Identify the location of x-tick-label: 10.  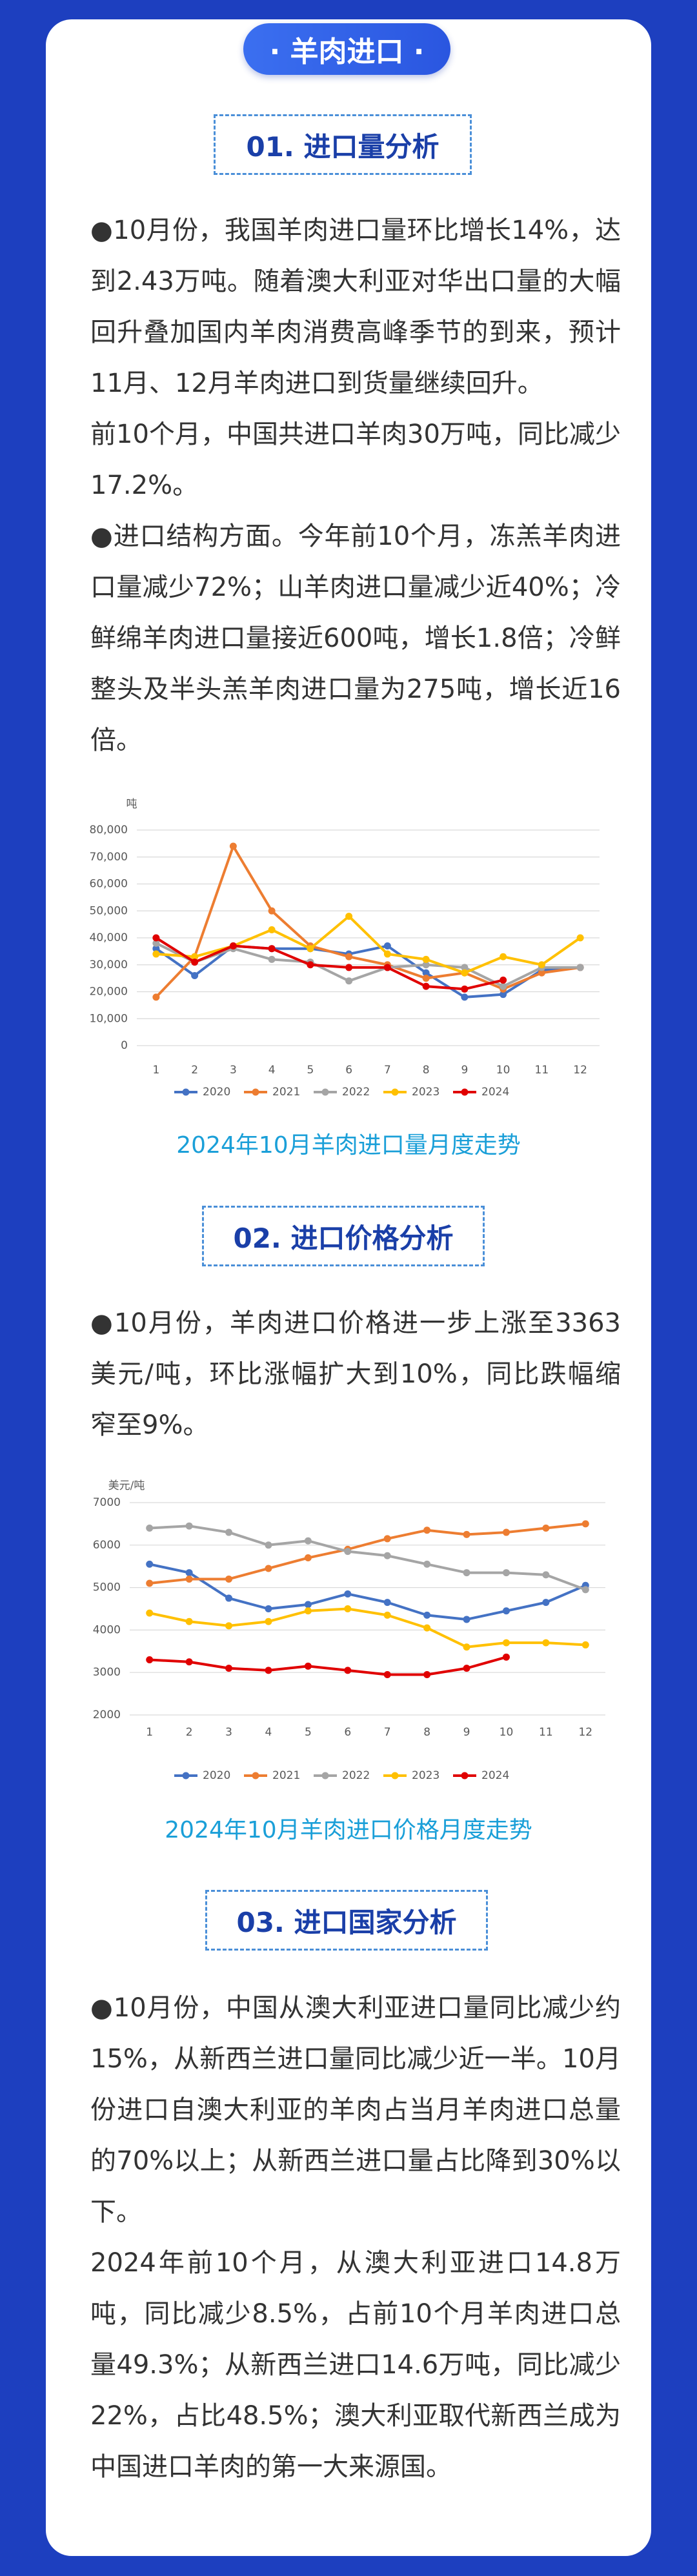
(503, 1070).